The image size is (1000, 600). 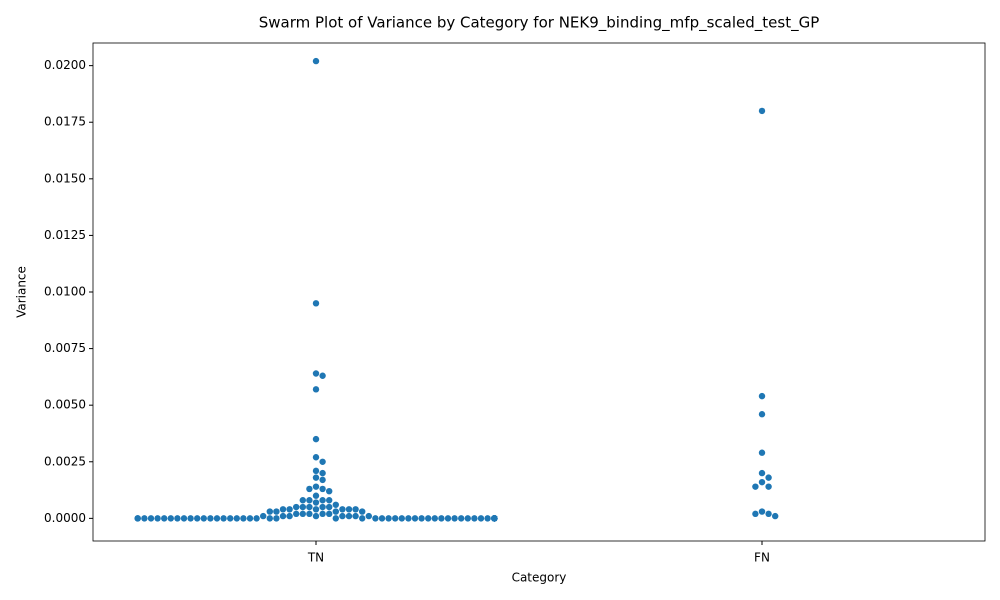 I want to click on y-tick-label: 0.0200, so click(x=65, y=65).